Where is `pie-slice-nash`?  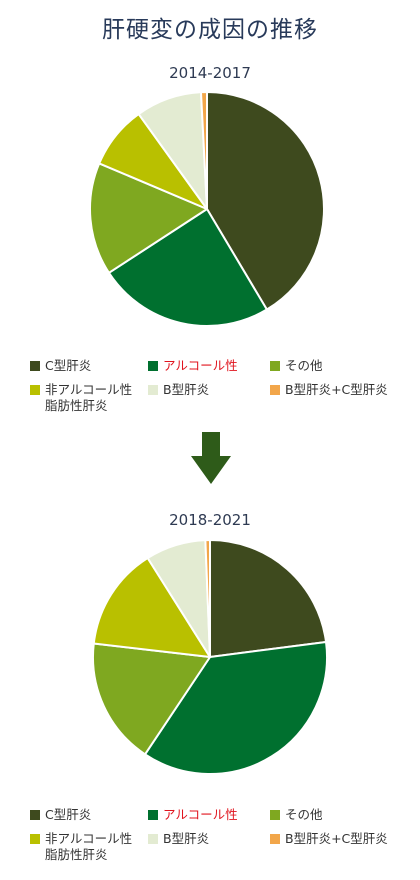 pie-slice-nash is located at coordinates (151, 607).